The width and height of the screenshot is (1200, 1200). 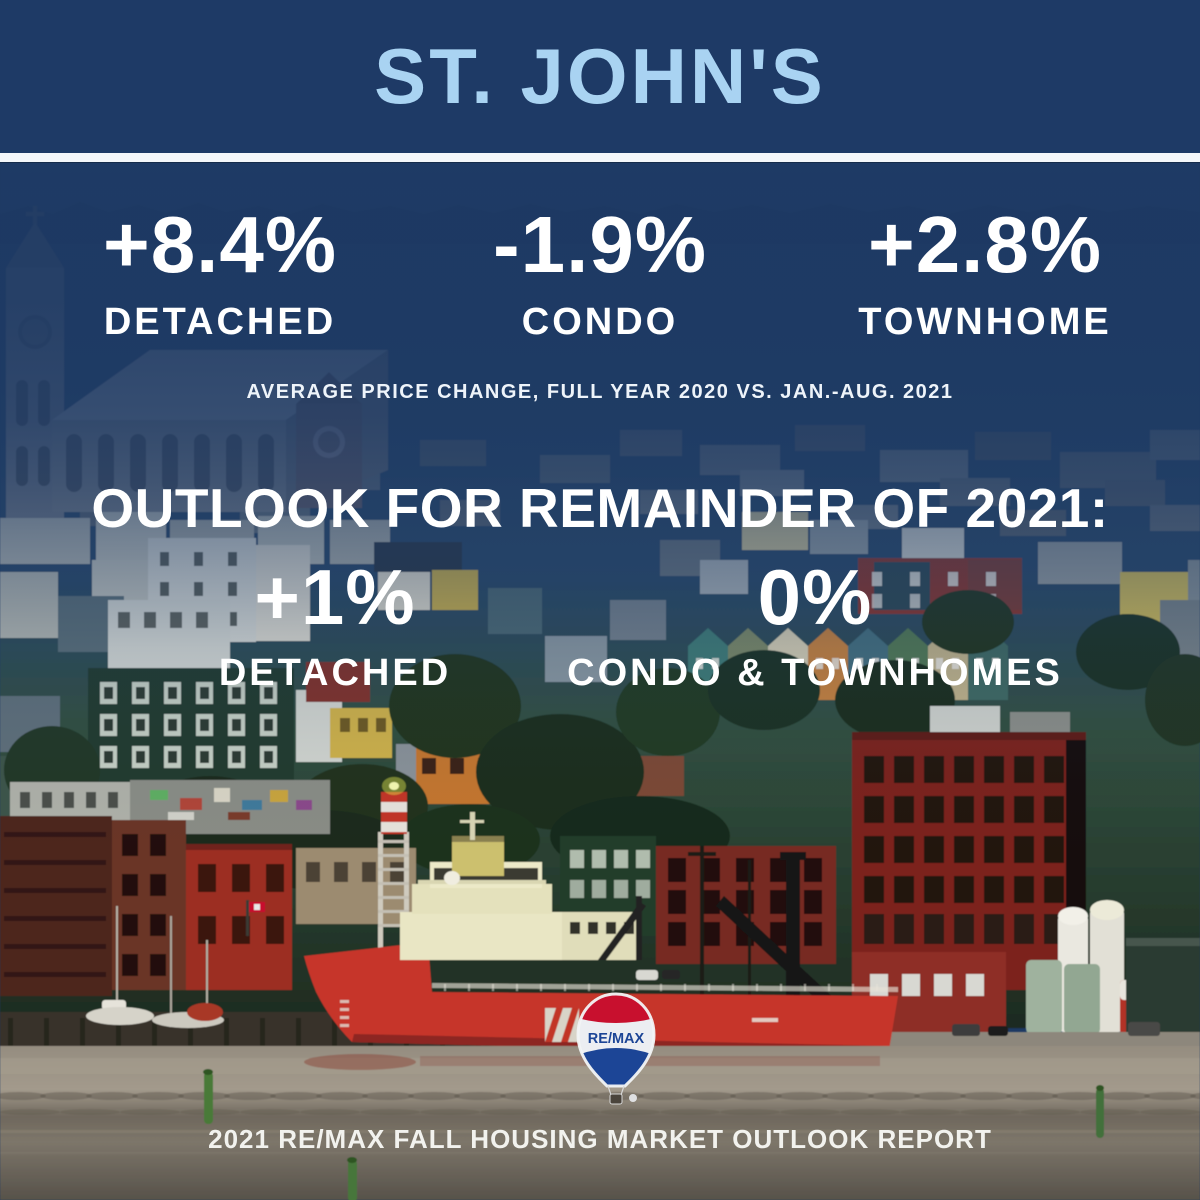 I want to click on stat-condo-label: CONDO, so click(x=600, y=322).